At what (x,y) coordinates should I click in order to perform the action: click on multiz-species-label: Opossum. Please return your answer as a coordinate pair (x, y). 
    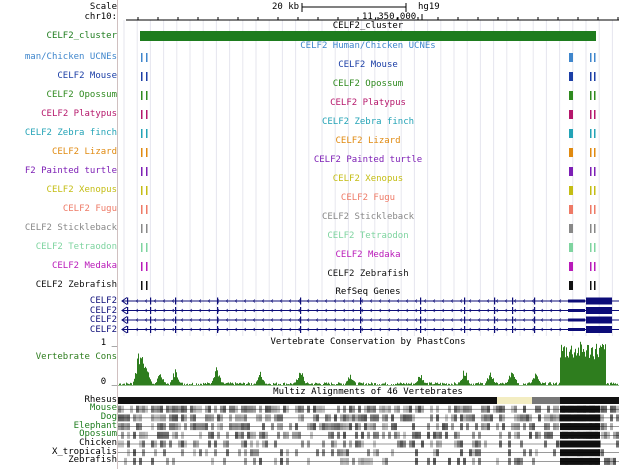
    Looking at the image, I should click on (98, 434).